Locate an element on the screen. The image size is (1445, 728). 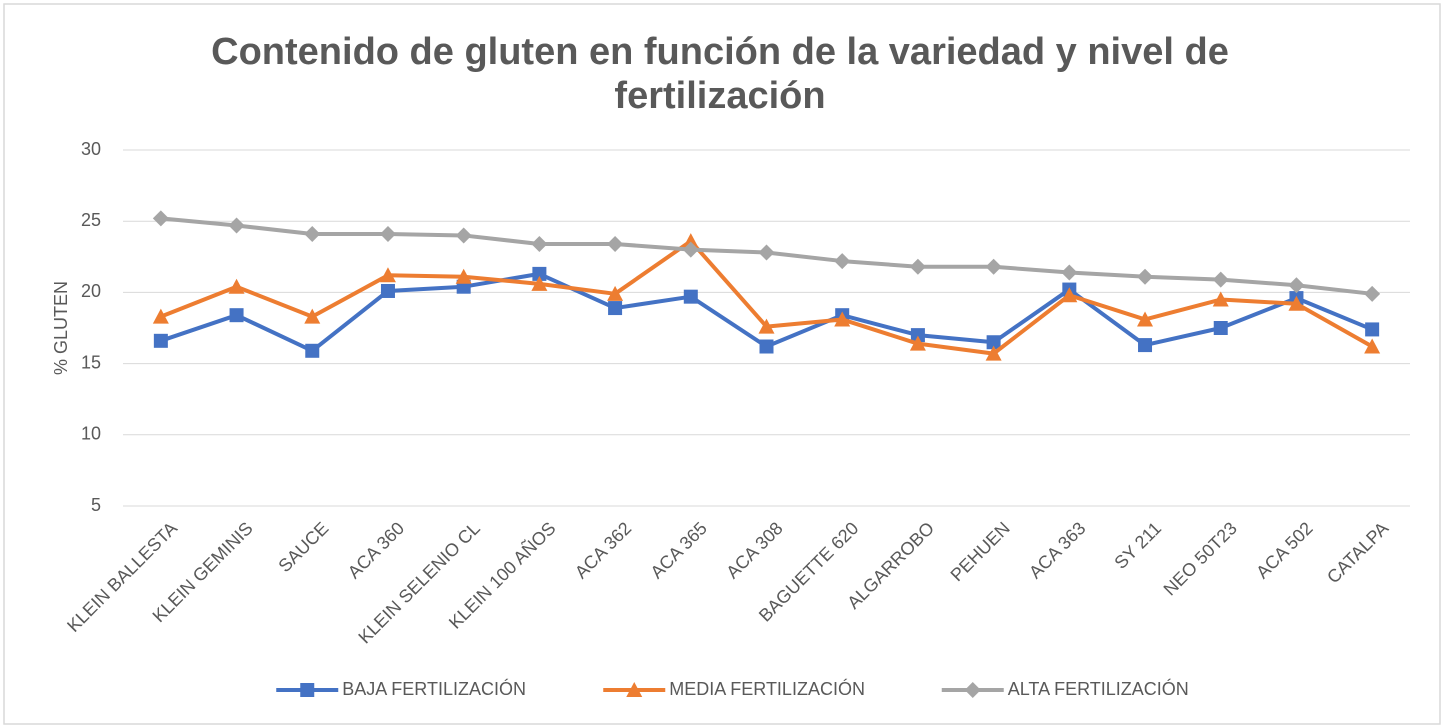
y-tick-label: 5 is located at coordinates (96, 505).